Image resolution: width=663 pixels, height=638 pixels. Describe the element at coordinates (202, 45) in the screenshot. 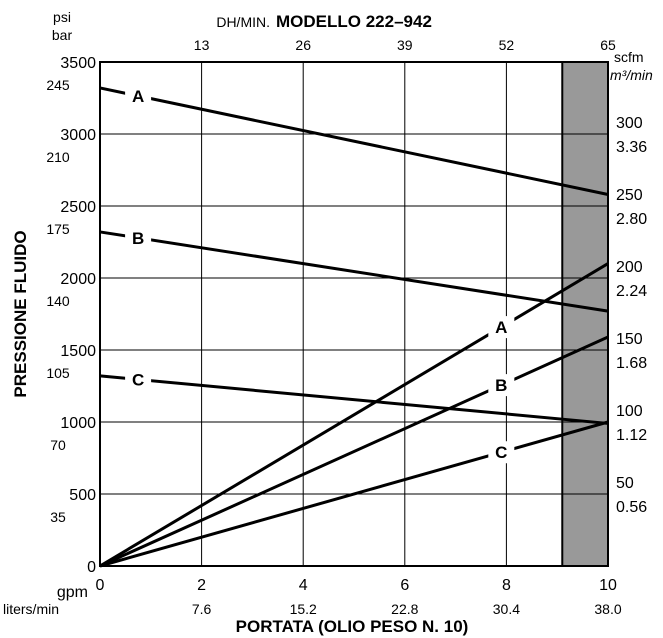

I see `top-tick: 13` at that location.